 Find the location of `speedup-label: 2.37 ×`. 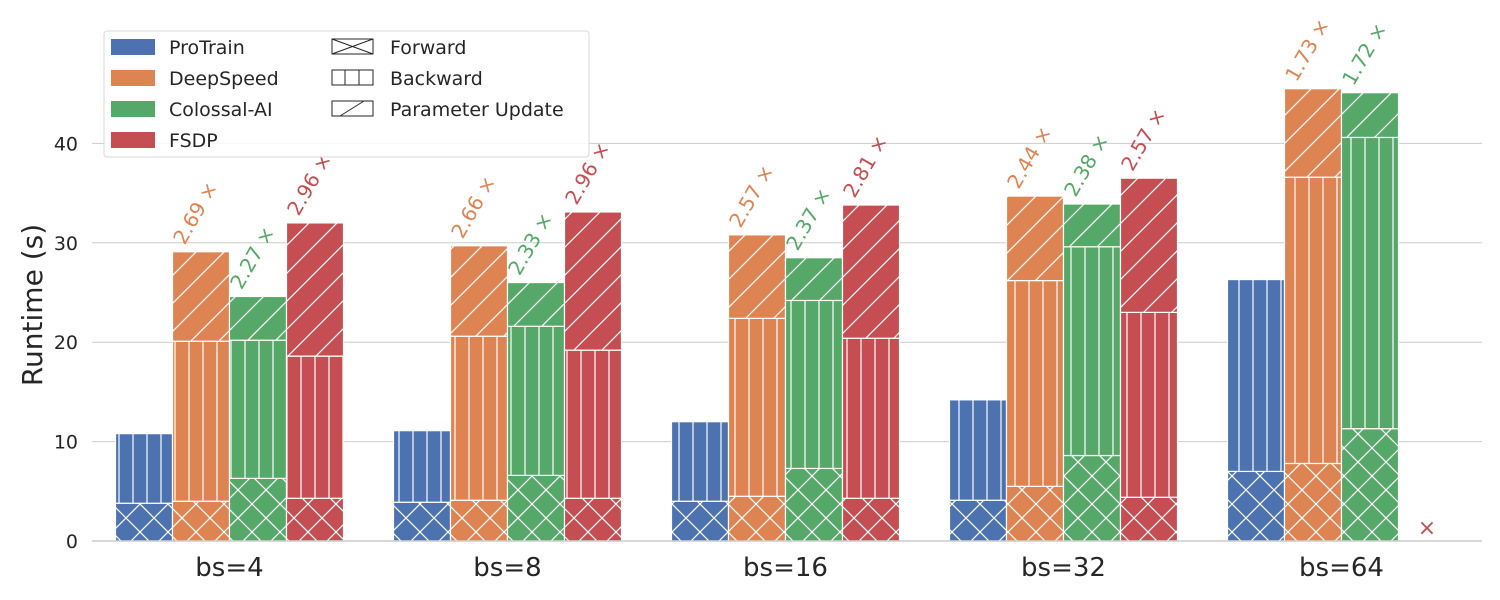

speedup-label: 2.37 × is located at coordinates (808, 219).